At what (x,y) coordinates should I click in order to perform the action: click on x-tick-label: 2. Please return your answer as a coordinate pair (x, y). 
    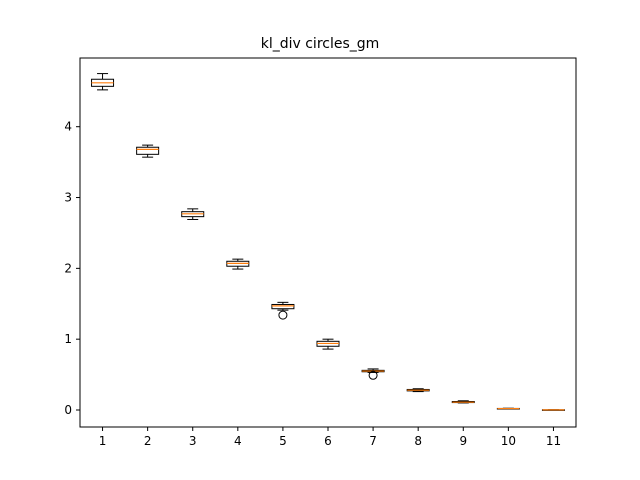
    Looking at the image, I should click on (148, 441).